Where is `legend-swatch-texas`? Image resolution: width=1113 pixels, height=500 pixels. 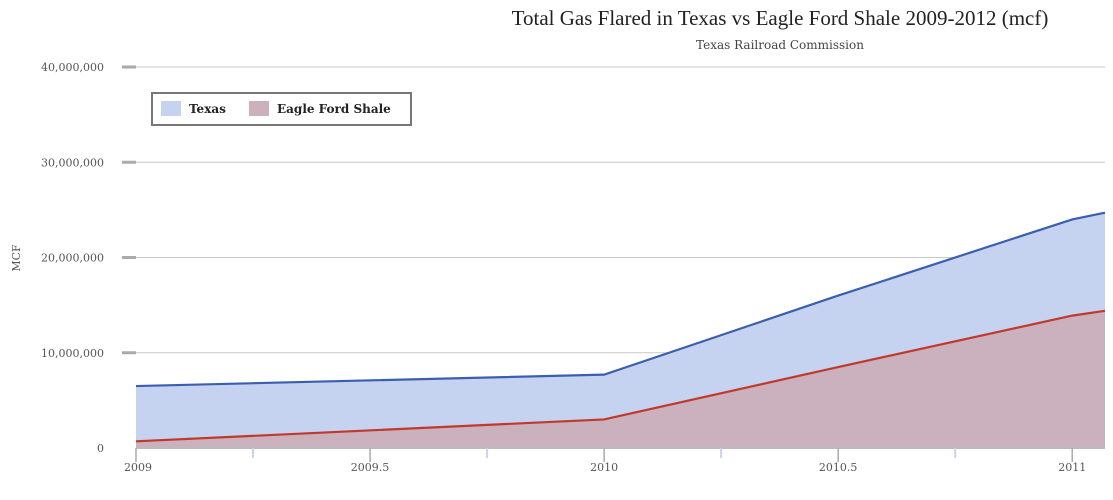 legend-swatch-texas is located at coordinates (171, 108).